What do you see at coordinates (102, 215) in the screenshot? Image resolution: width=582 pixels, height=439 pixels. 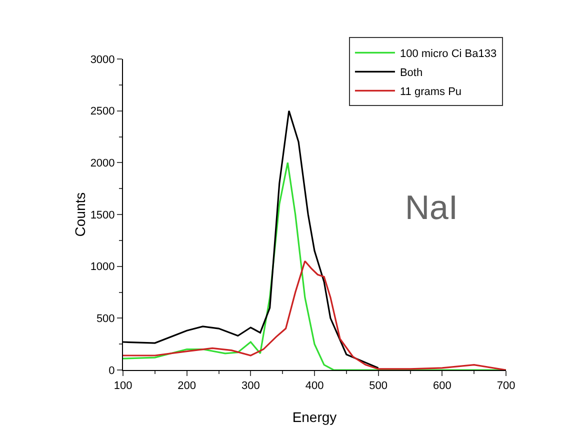 I see `y-tick-label: 1500` at bounding box center [102, 215].